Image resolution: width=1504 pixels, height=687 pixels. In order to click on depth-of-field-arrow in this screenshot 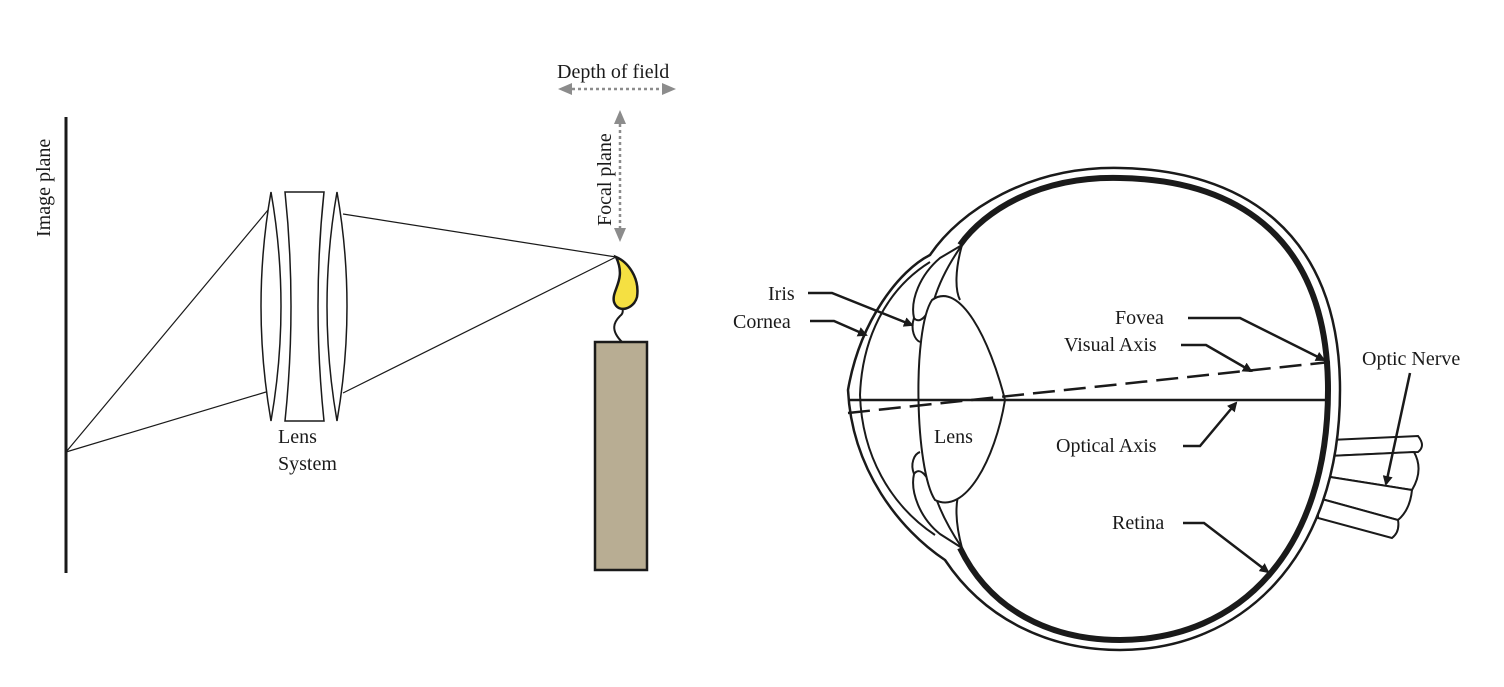, I will do `click(617, 89)`.